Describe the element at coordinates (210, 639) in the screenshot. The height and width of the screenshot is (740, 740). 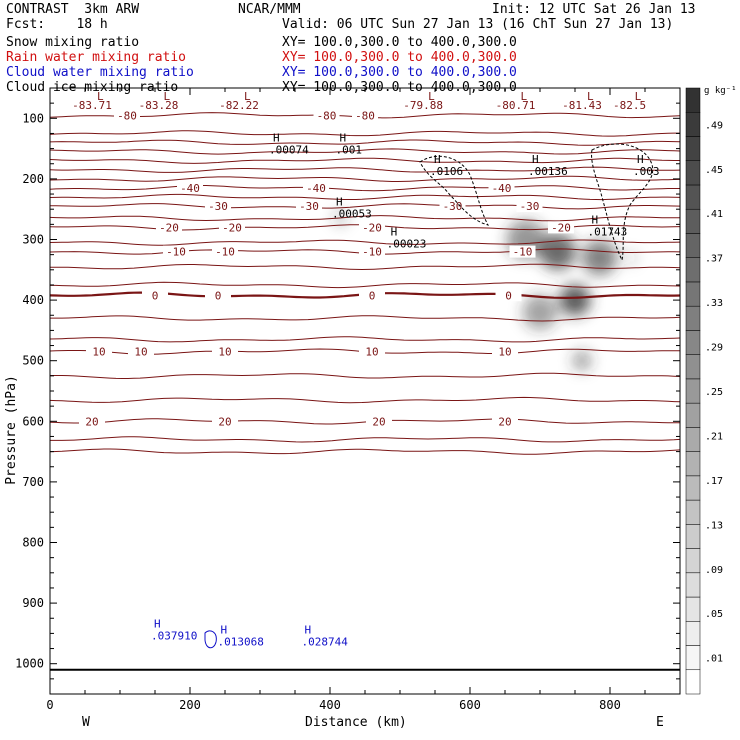
I see `cloudwater-contour` at that location.